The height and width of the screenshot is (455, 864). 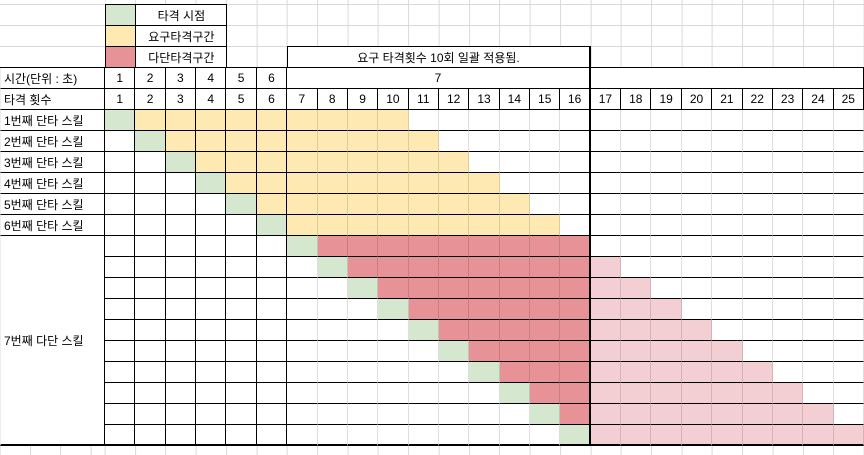 I want to click on time-col-header: 2, so click(x=150, y=78).